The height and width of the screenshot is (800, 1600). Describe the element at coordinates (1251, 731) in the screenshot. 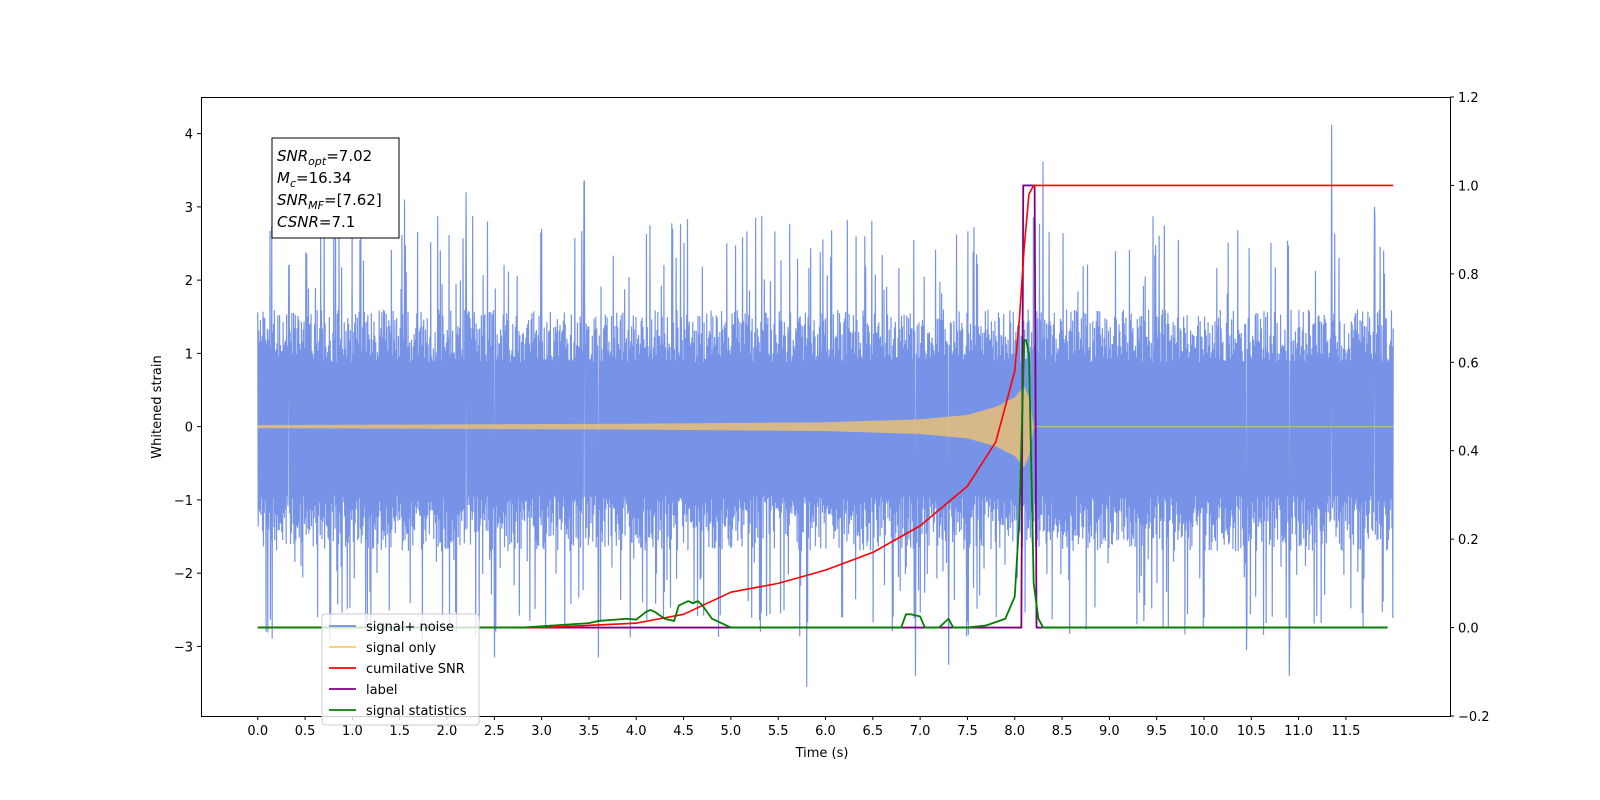

I see `x-tick-label: 10.5` at that location.